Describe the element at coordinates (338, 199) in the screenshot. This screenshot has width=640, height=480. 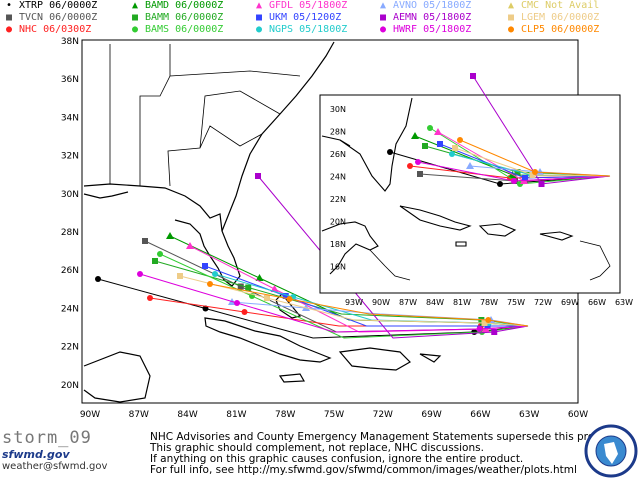
I see `axis-tick-label: 22N` at that location.